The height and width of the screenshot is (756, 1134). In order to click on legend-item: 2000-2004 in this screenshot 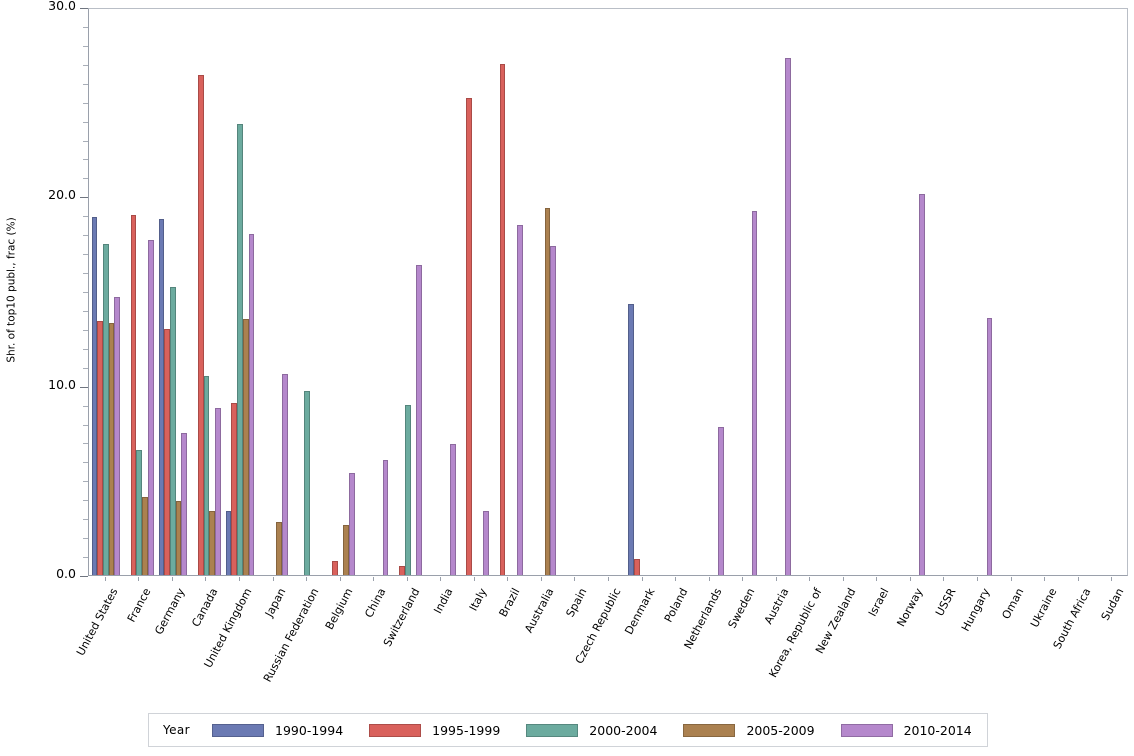, I will do `click(591, 730)`.